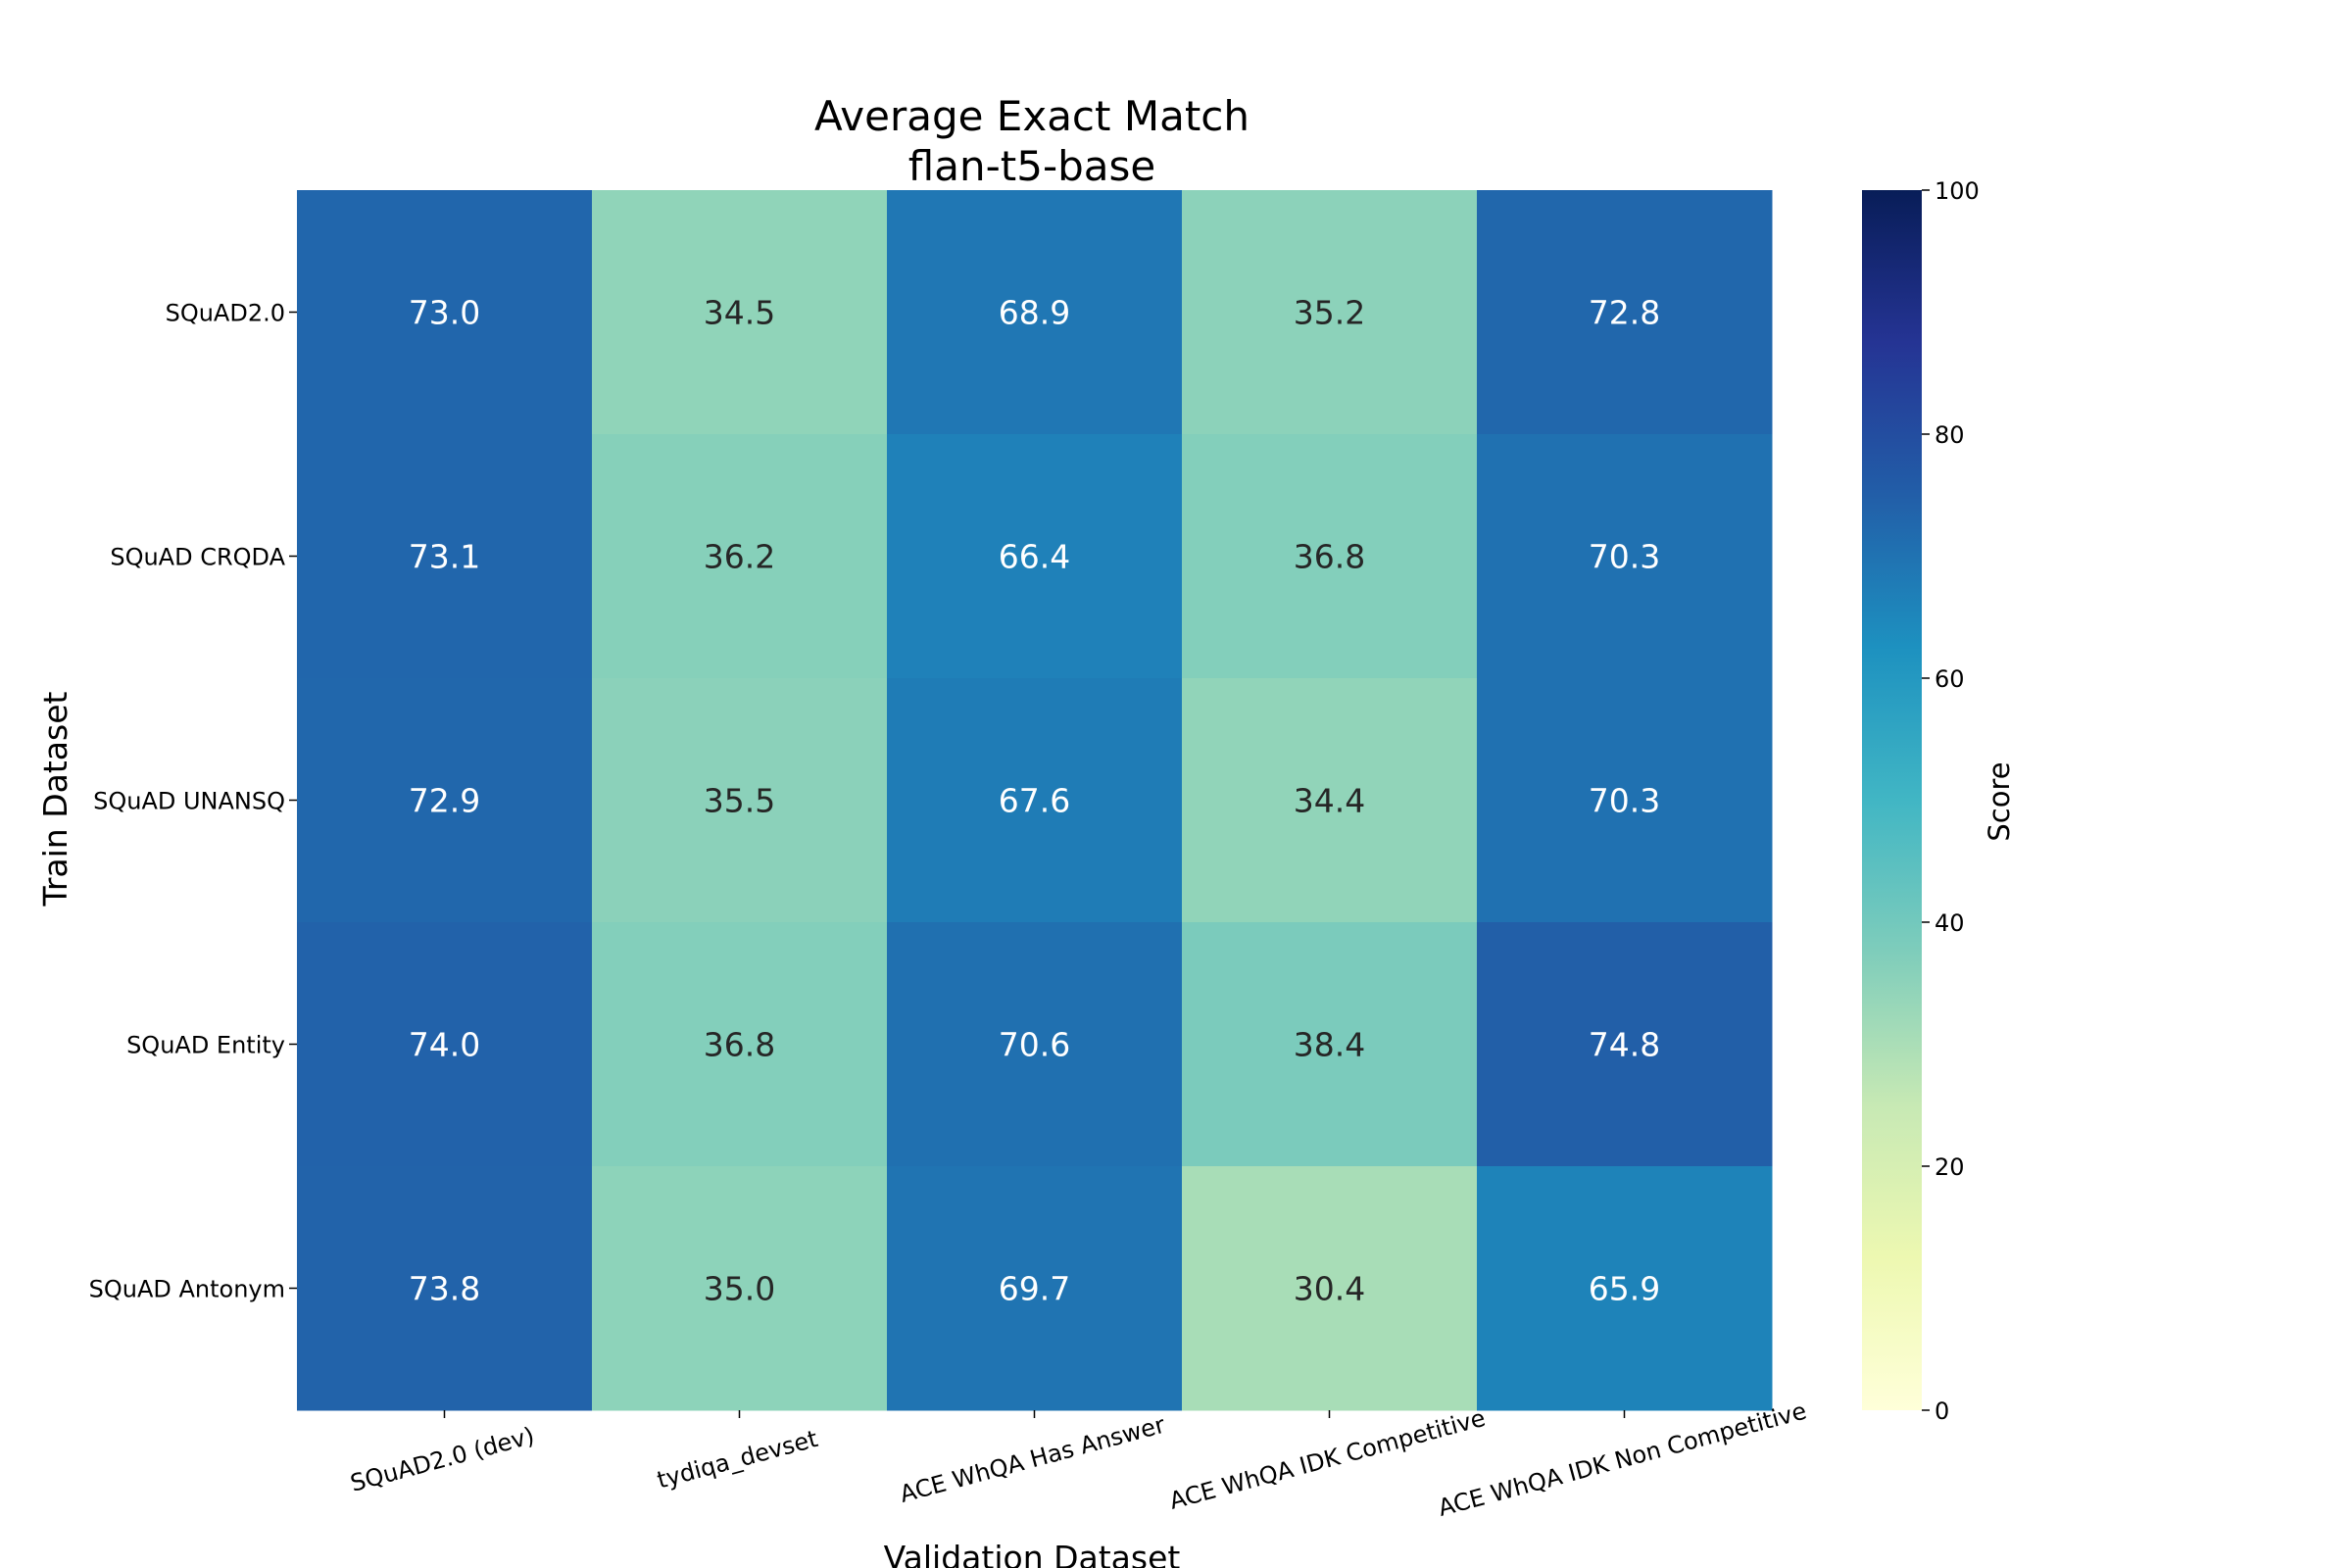  What do you see at coordinates (1950, 923) in the screenshot?
I see `colorbar-tick-label: 40` at bounding box center [1950, 923].